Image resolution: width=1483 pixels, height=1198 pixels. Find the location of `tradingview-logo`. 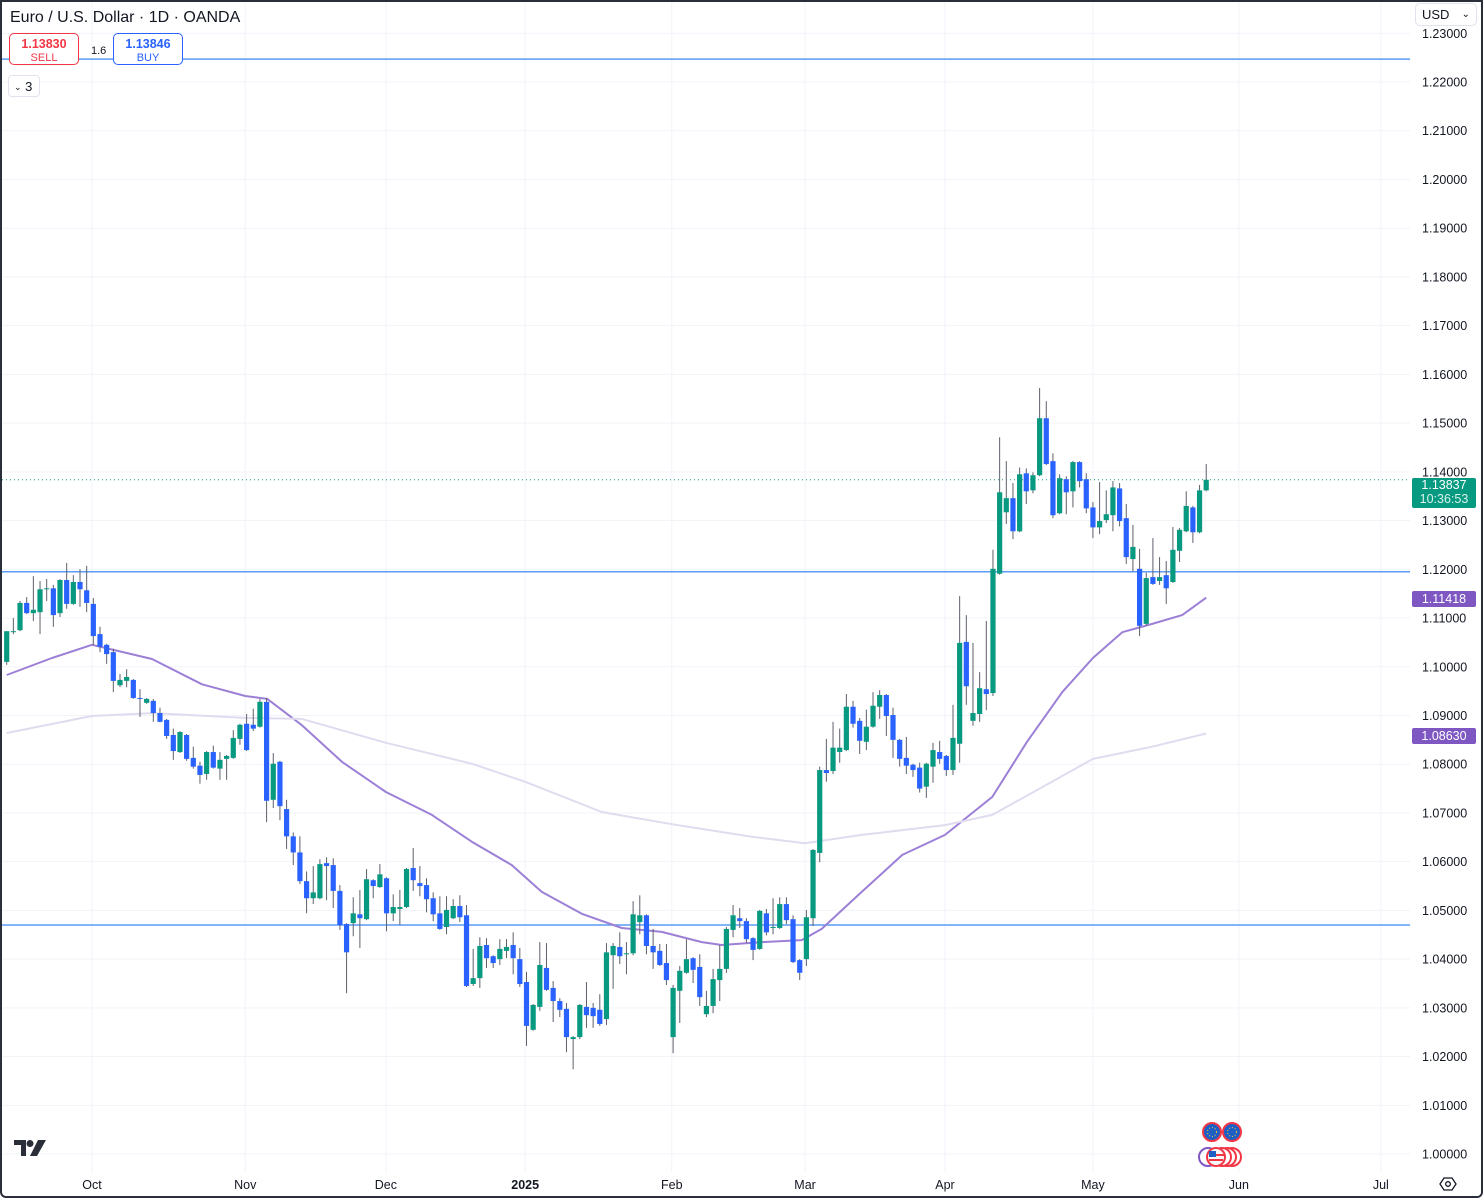

tradingview-logo is located at coordinates (30, 1148).